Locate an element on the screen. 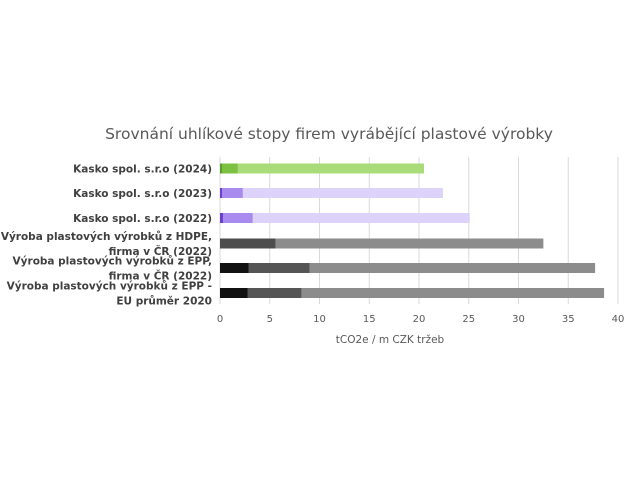  x-tick-label-4: 20 is located at coordinates (419, 319).